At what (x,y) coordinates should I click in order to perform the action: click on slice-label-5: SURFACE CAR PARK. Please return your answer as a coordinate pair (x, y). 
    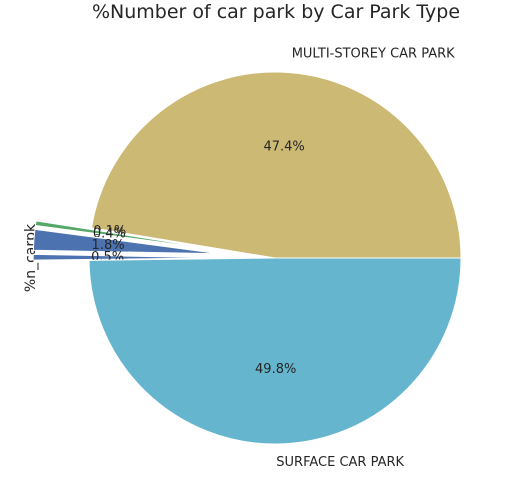
    Looking at the image, I should click on (340, 462).